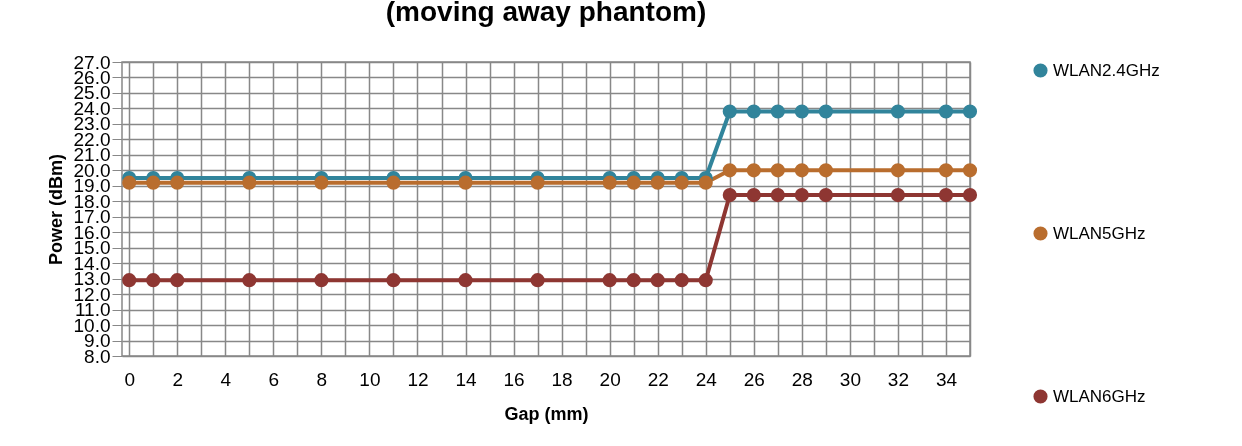  Describe the element at coordinates (546, 413) in the screenshot. I see `x-axis-title: Gap (mm)` at that location.